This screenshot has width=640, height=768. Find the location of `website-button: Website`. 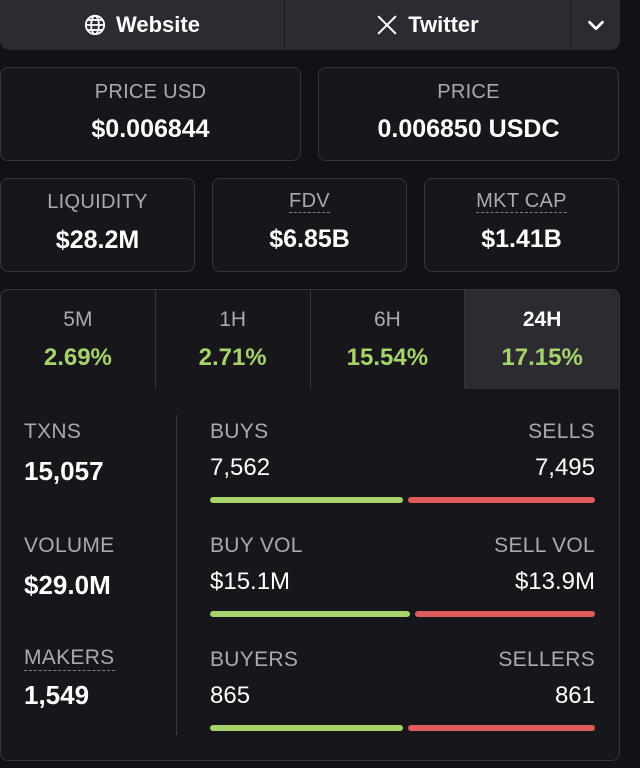

website-button: Website is located at coordinates (142, 25).